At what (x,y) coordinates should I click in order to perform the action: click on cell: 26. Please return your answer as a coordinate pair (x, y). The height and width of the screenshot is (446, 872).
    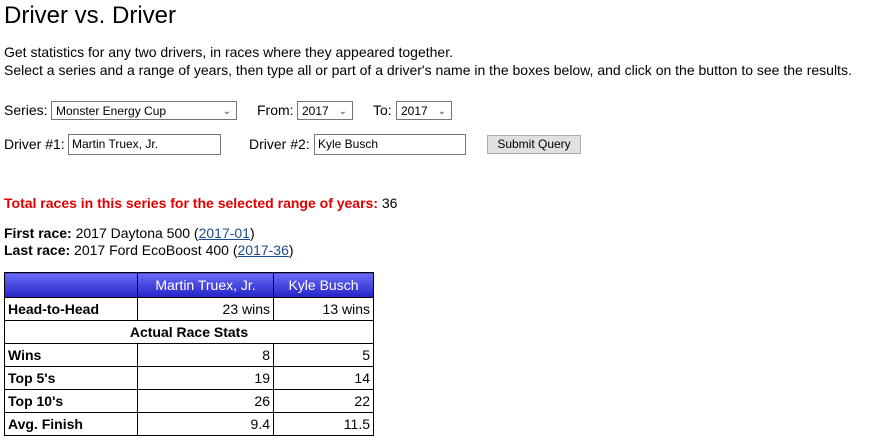
    Looking at the image, I should click on (205, 401).